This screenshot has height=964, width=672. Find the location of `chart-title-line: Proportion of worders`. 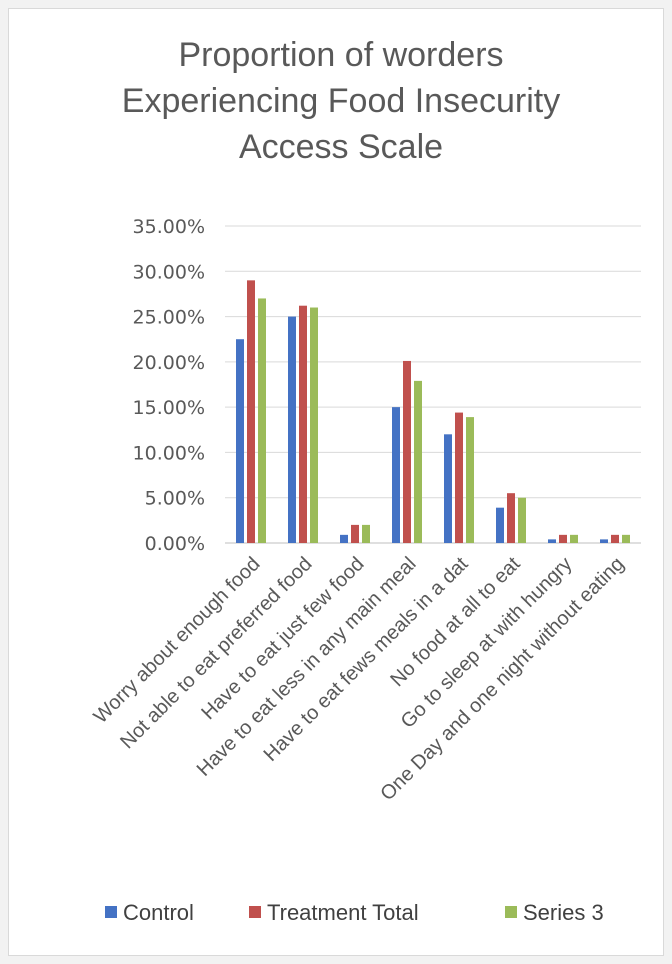

chart-title-line: Proportion of worders is located at coordinates (340, 55).